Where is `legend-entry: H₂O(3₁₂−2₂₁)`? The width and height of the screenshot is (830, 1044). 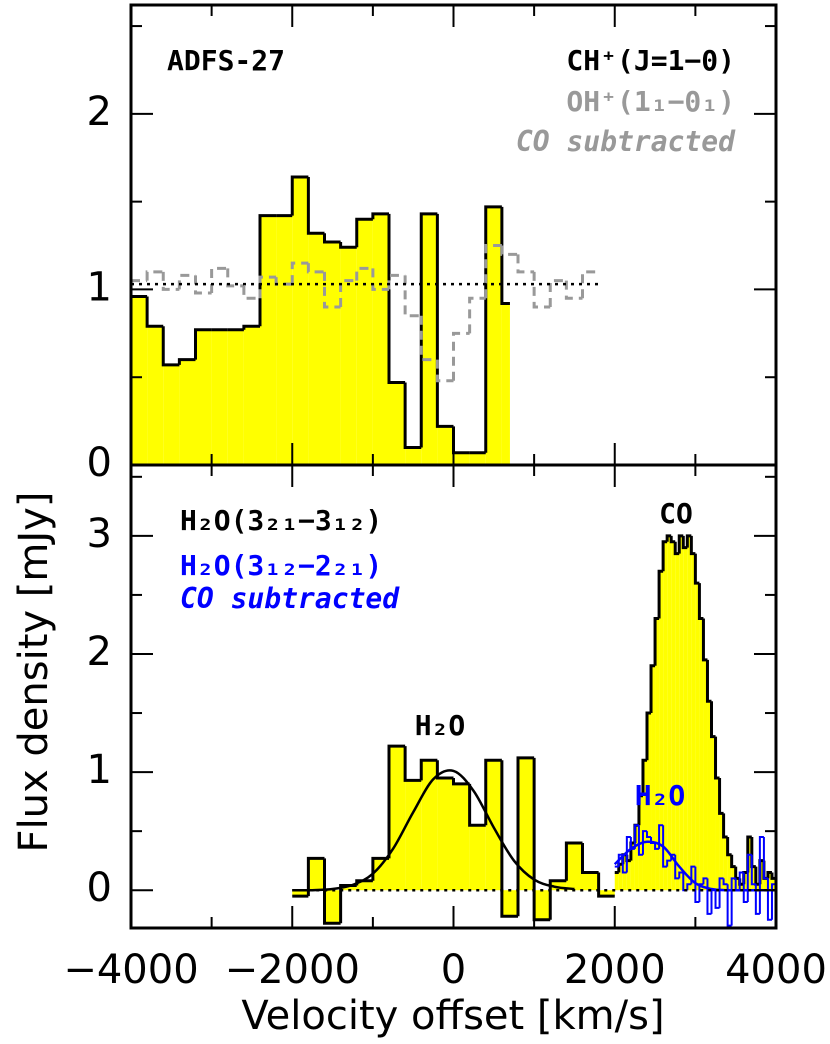
legend-entry: H₂O(3₁₂−2₂₁) is located at coordinates (281, 565).